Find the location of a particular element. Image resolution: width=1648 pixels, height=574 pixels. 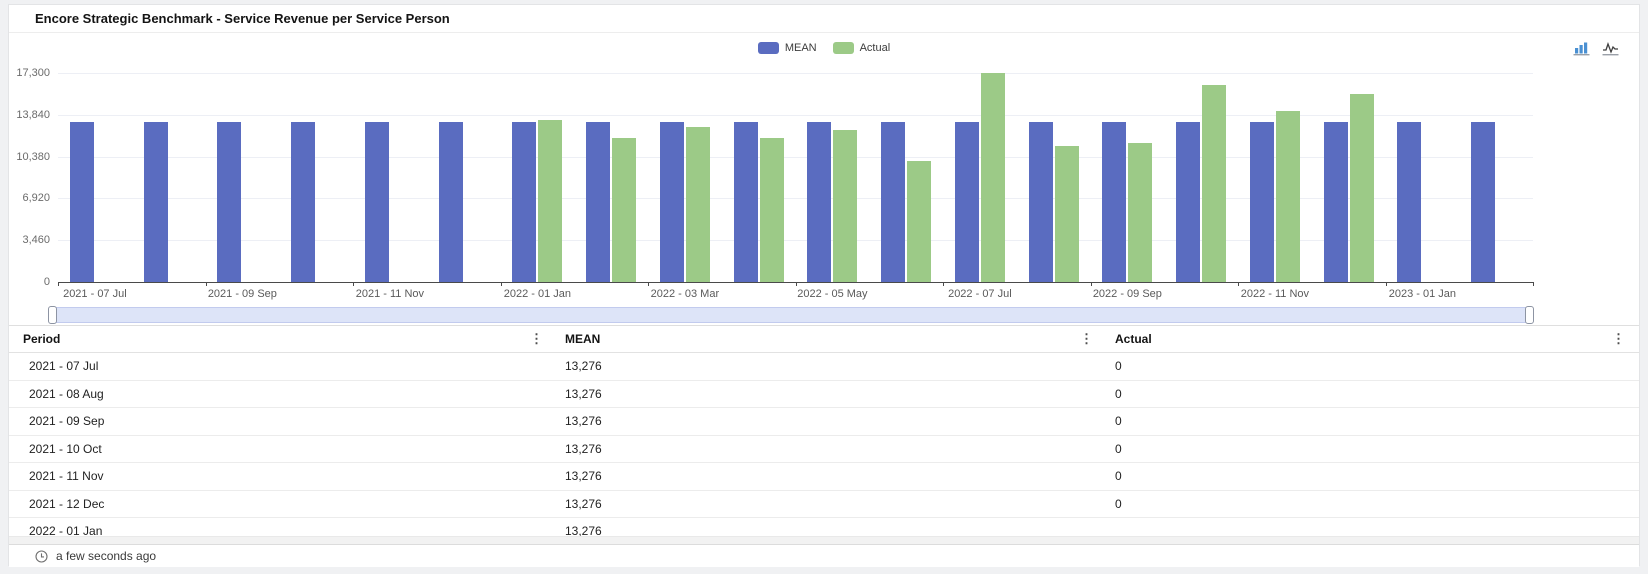

table-row: 2021 - 09 Sep 13,276 0 is located at coordinates (824, 422).